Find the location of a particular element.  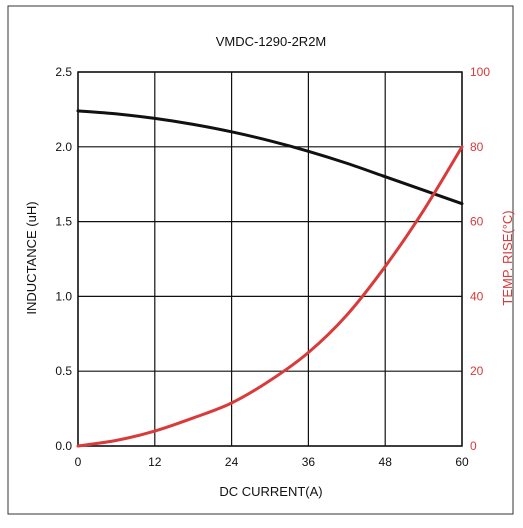

x-tick-label: 36 is located at coordinates (309, 462).